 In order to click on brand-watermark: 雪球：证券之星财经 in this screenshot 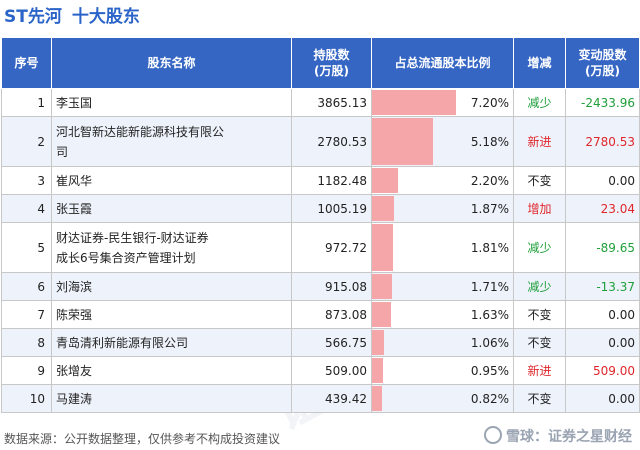, I will do `click(558, 436)`.